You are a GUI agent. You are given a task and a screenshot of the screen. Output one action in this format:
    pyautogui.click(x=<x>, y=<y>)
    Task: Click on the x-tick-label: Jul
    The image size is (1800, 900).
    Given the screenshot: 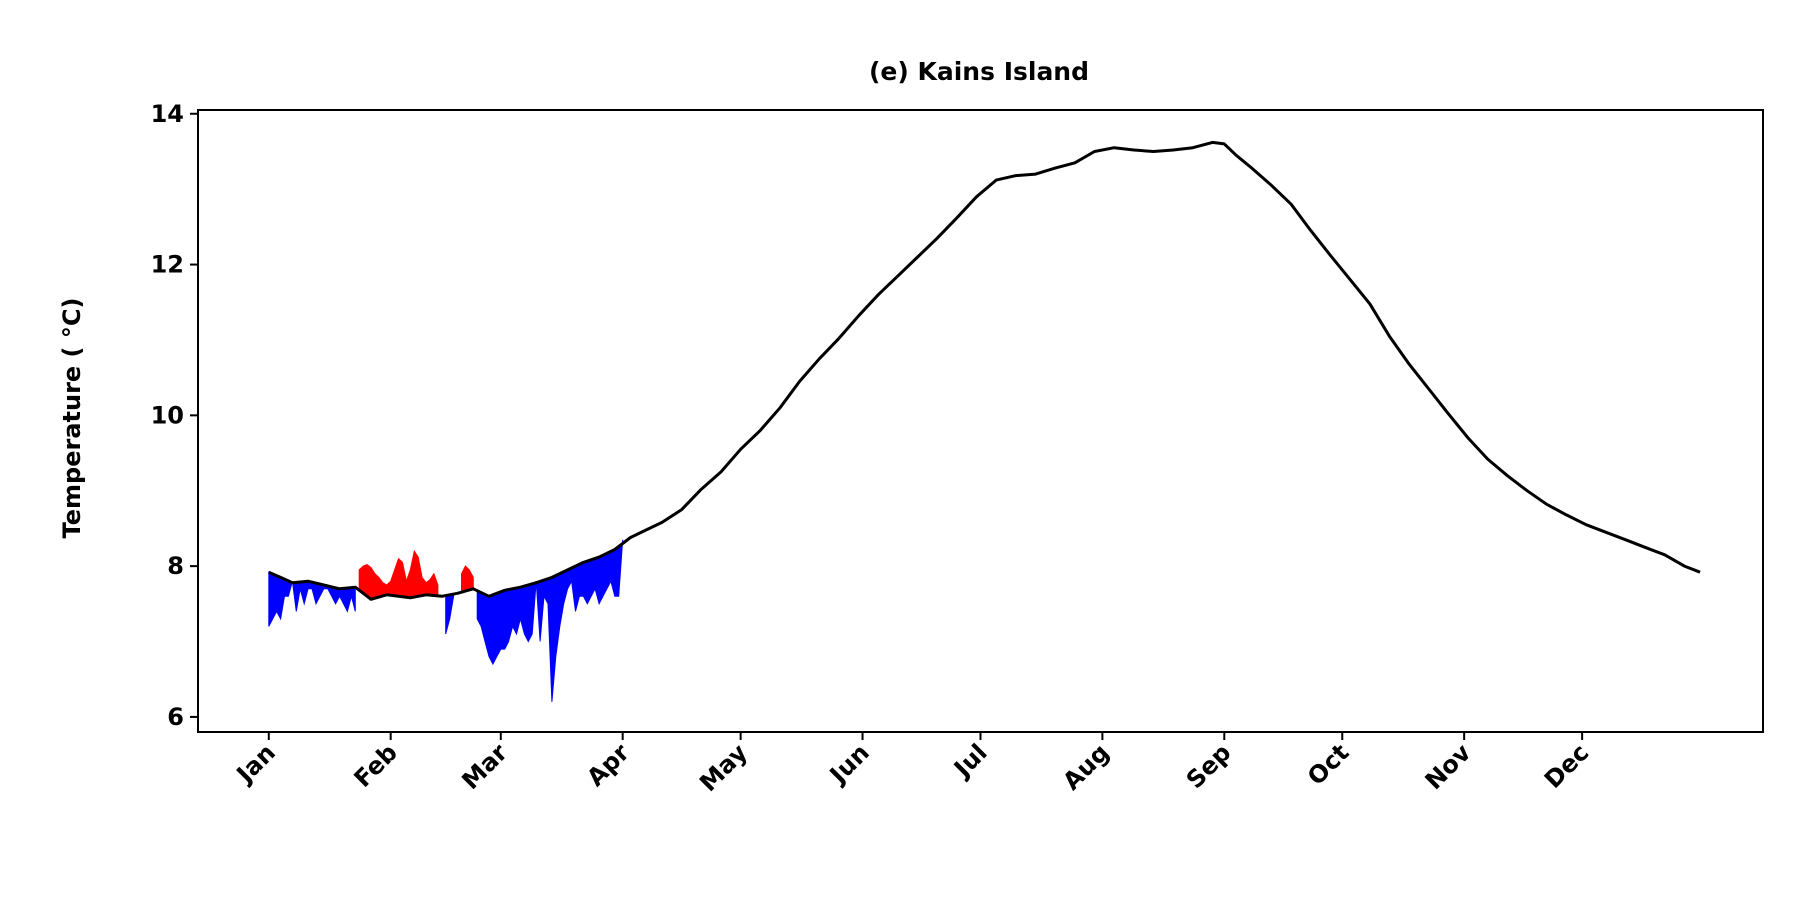 What is the action you would take?
    pyautogui.click(x=969, y=760)
    